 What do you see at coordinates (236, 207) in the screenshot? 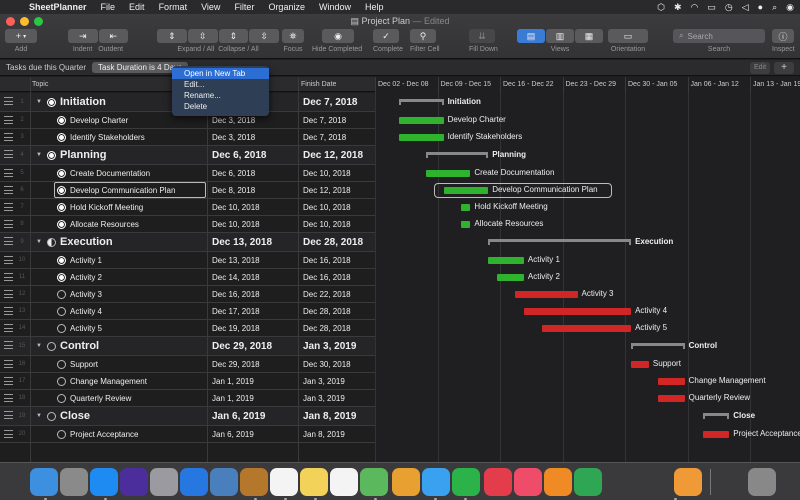
I see `start-date-cell: Dec 10, 2018` at bounding box center [236, 207].